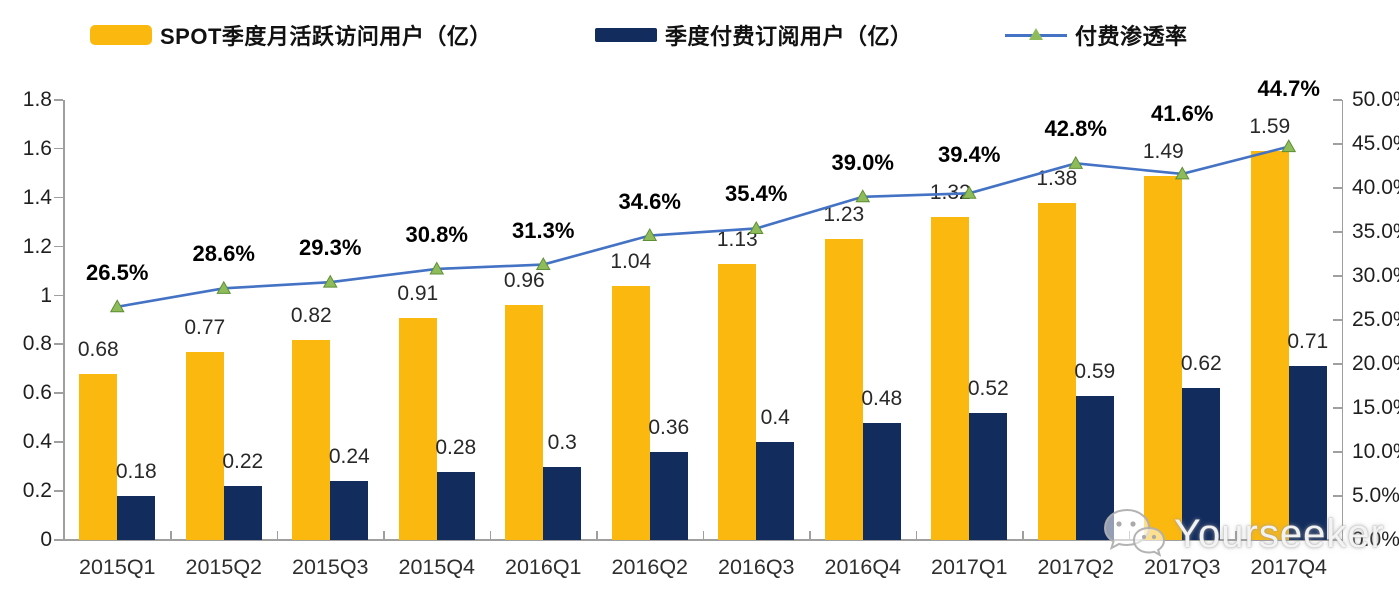 The image size is (1399, 596). Describe the element at coordinates (756, 567) in the screenshot. I see `x-axis-category-label: 2016Q3` at that location.